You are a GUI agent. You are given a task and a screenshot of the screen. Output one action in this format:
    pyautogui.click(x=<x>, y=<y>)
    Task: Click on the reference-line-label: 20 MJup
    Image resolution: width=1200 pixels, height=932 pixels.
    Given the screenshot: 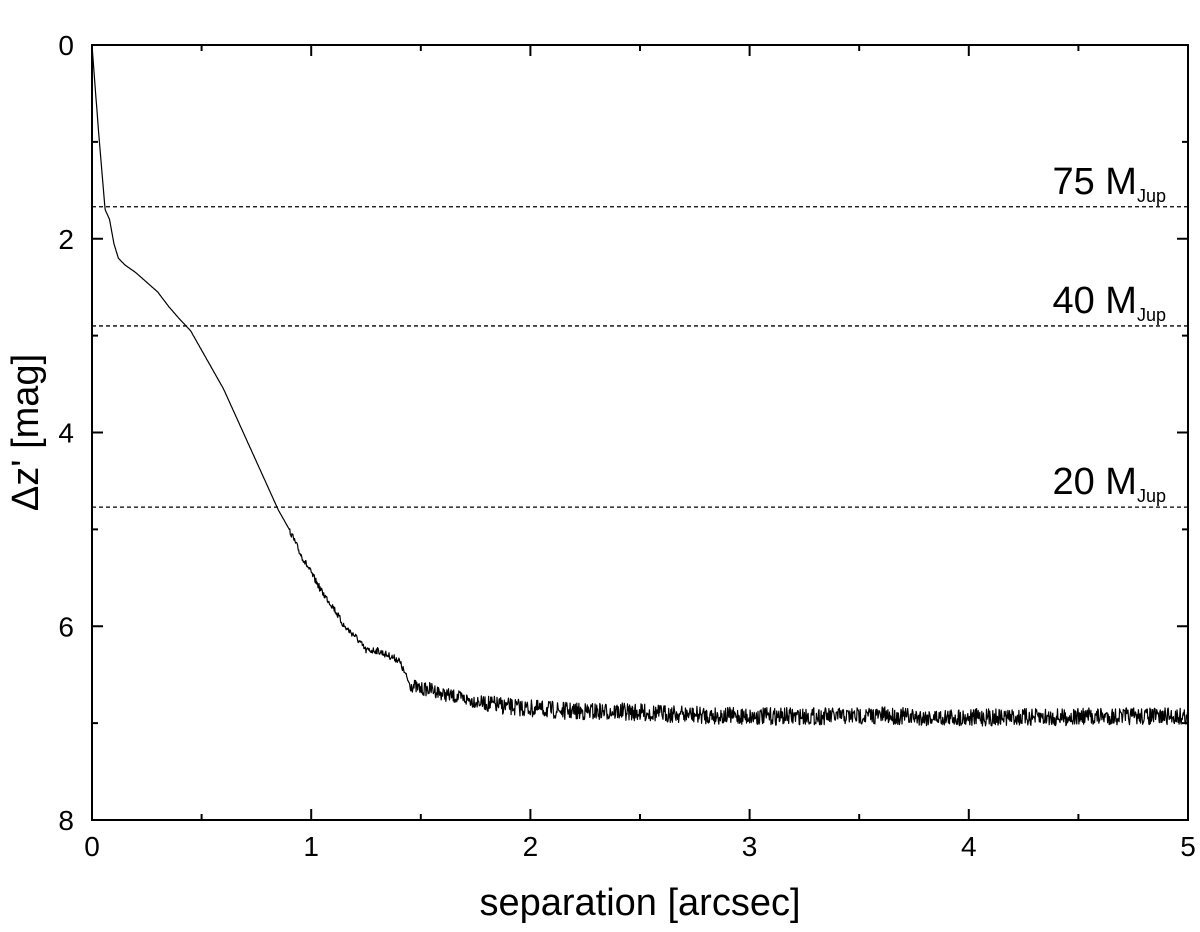 What is the action you would take?
    pyautogui.click(x=1109, y=483)
    